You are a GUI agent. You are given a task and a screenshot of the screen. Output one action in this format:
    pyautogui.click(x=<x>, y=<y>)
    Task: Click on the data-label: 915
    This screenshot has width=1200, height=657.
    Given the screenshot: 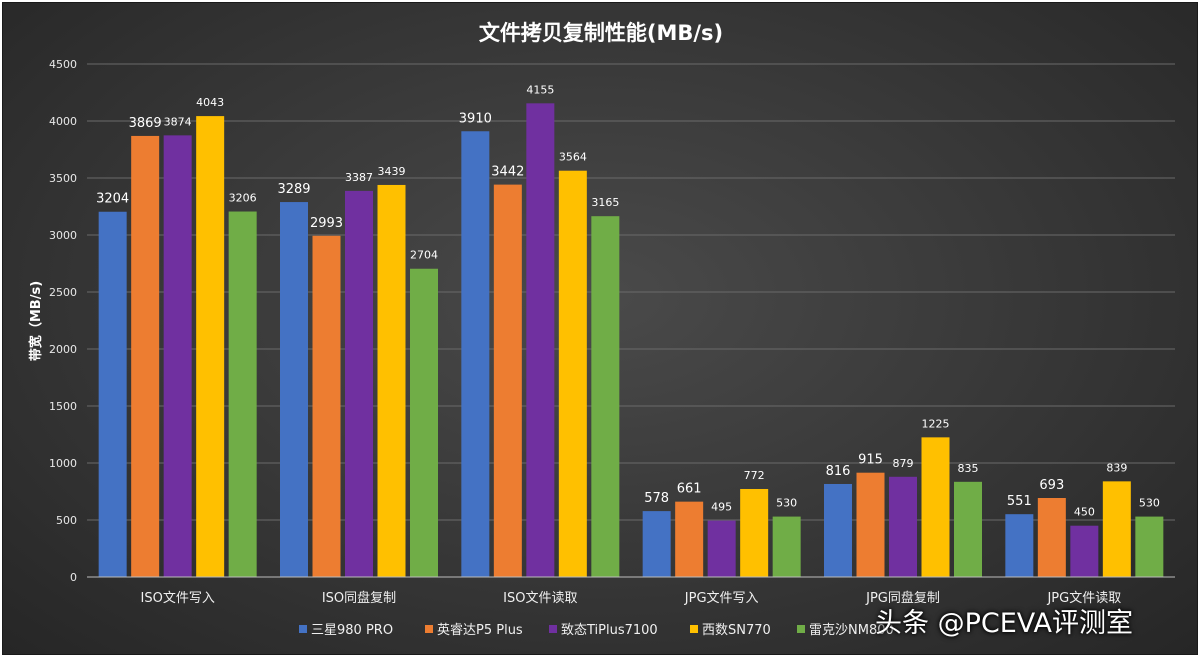 What is the action you would take?
    pyautogui.click(x=870, y=460)
    